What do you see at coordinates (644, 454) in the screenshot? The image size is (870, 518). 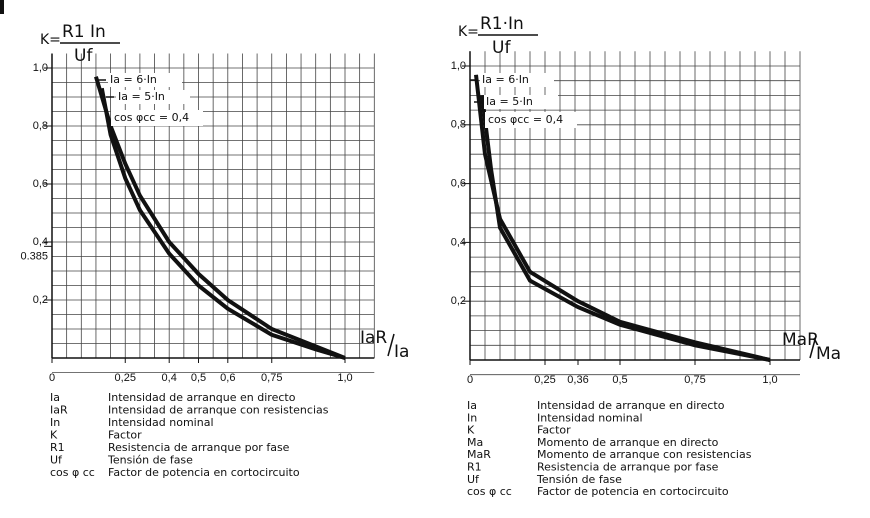 I see `glossary-text: Momento de arranque con resistencias` at bounding box center [644, 454].